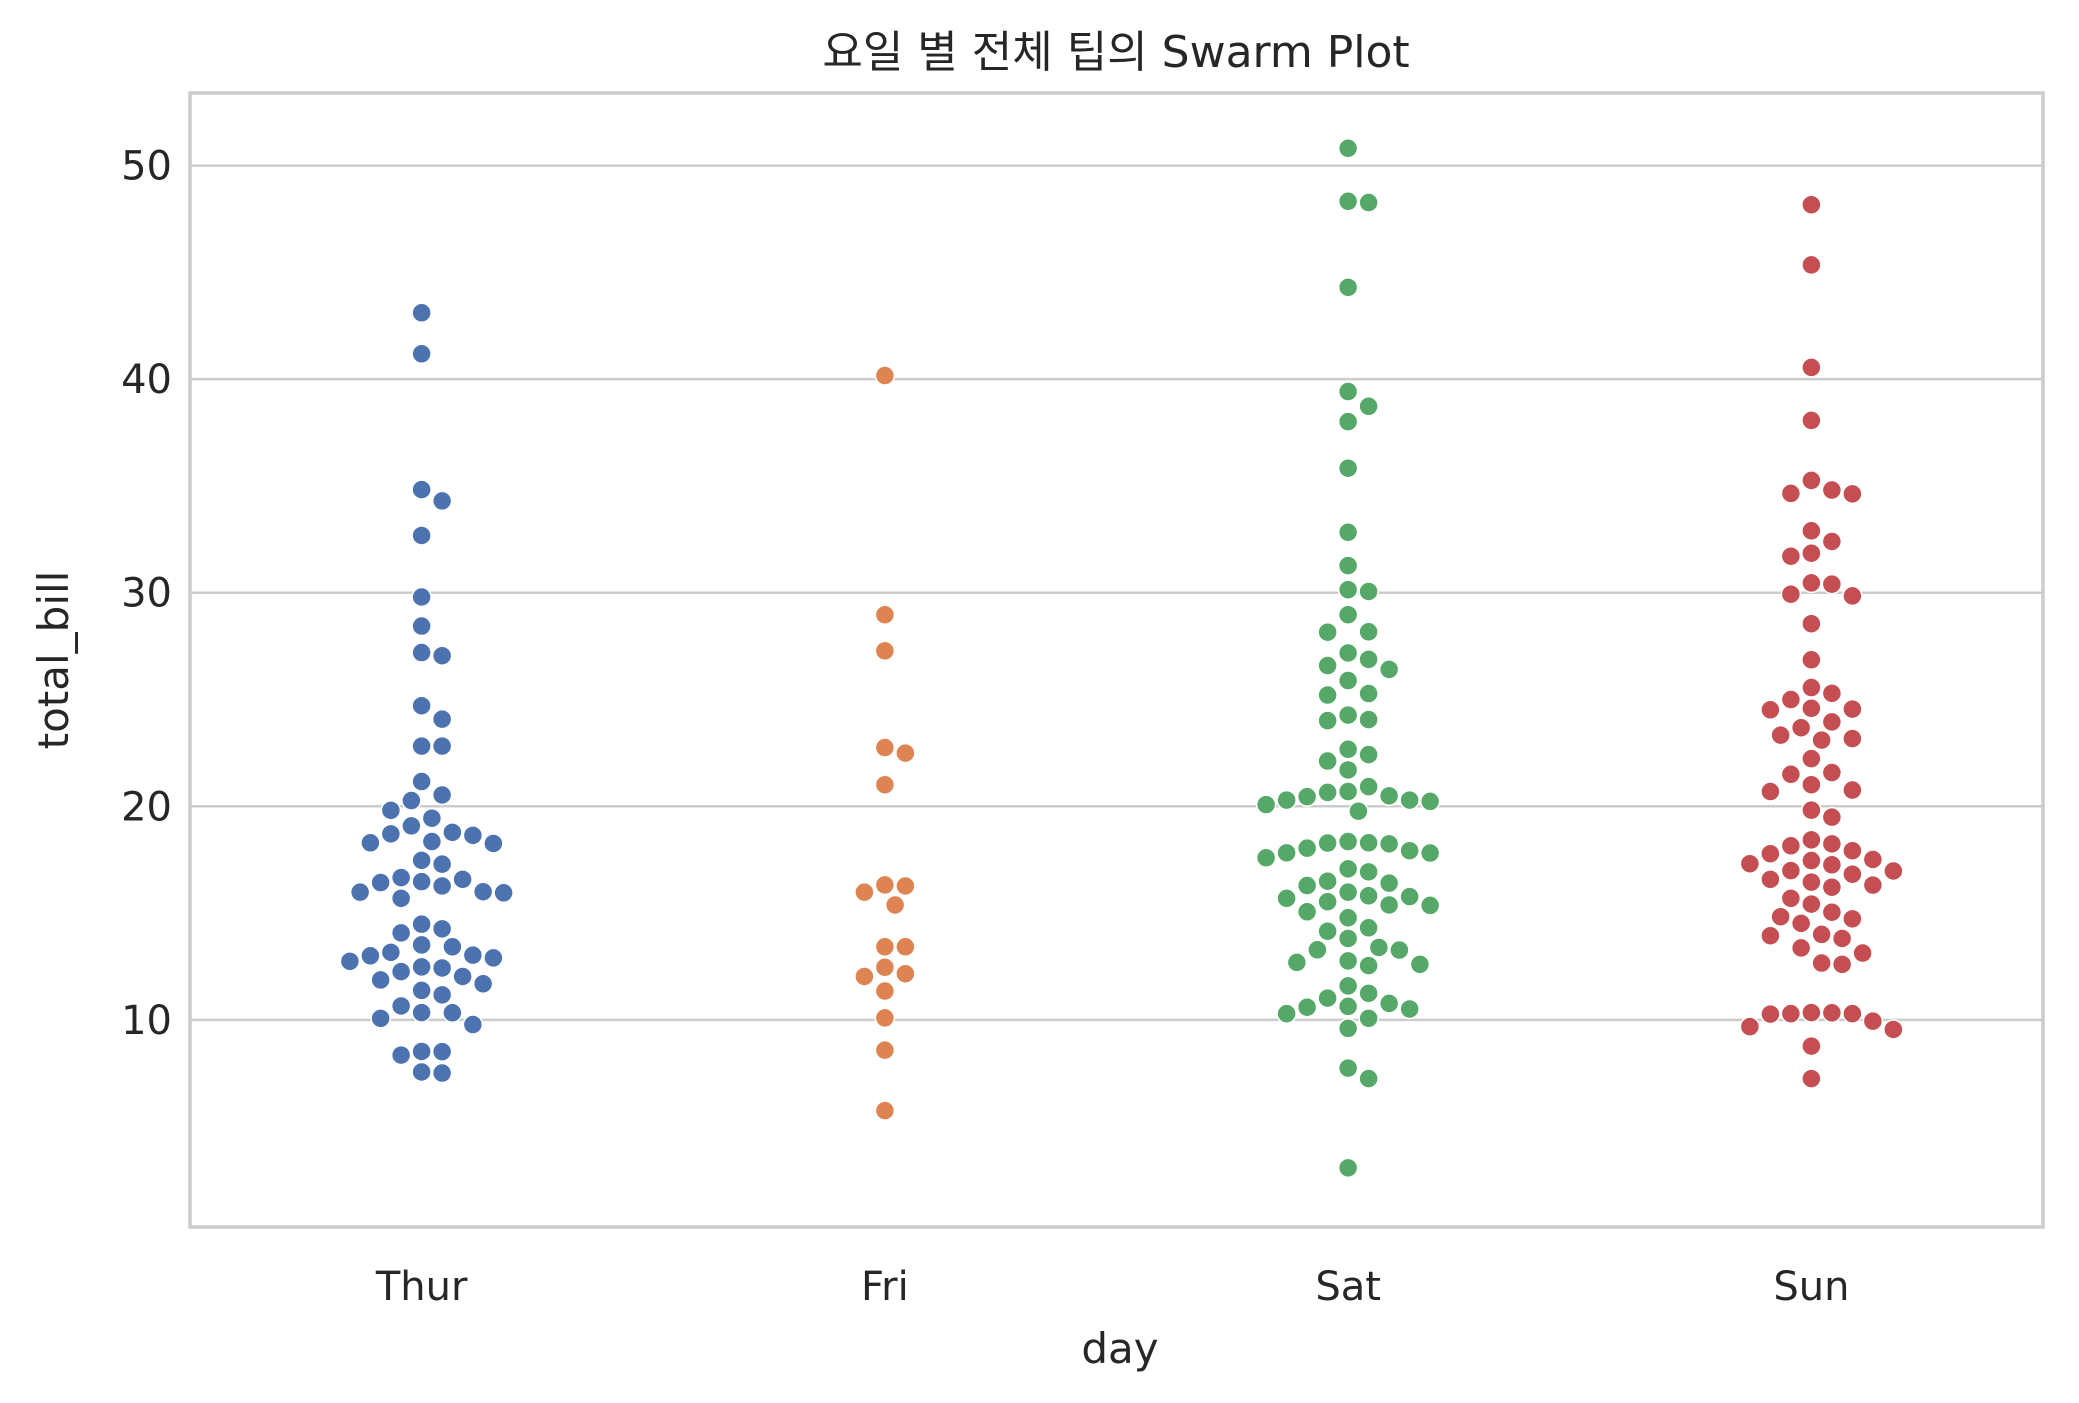 This screenshot has width=2079, height=1403. What do you see at coordinates (1348, 1287) in the screenshot?
I see `x-tick-label: Sat` at bounding box center [1348, 1287].